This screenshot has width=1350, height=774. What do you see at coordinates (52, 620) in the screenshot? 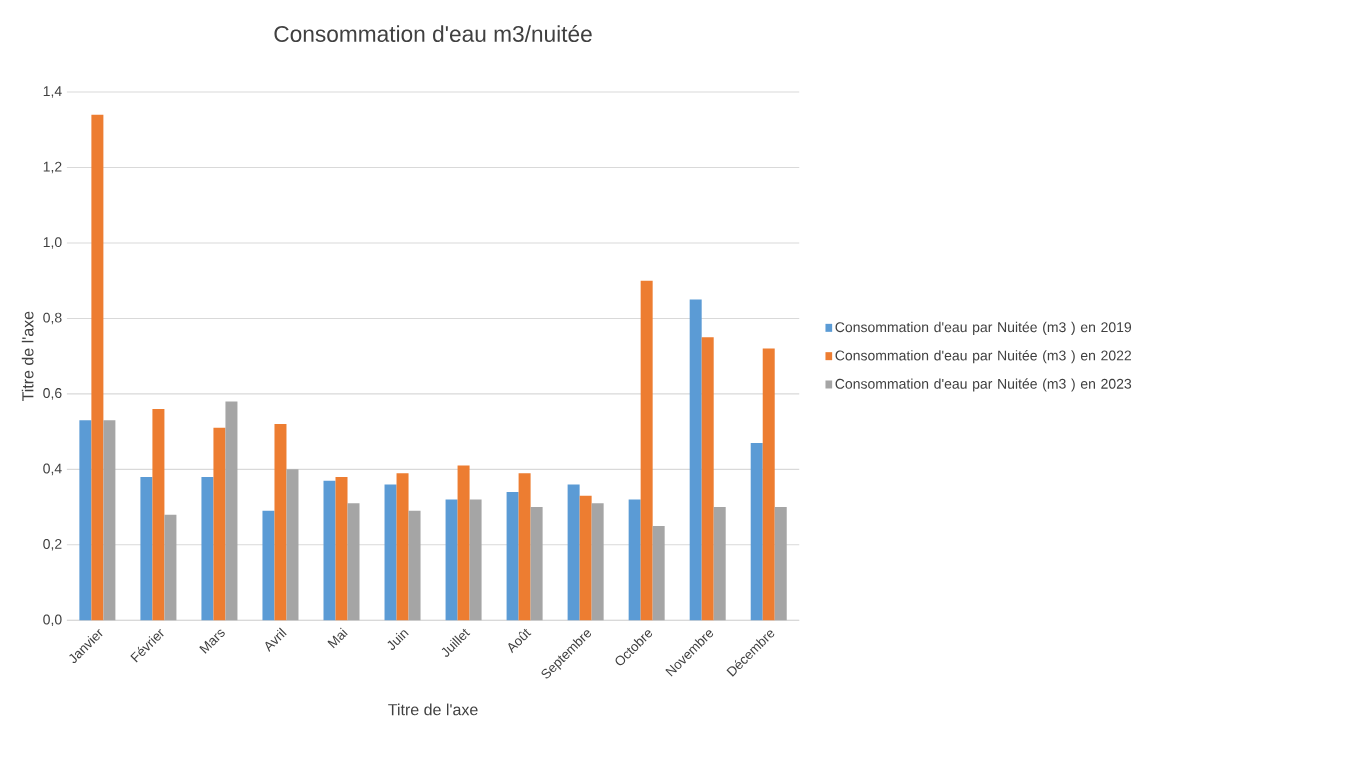
I see `y-tick-label: 0,0` at bounding box center [52, 620].